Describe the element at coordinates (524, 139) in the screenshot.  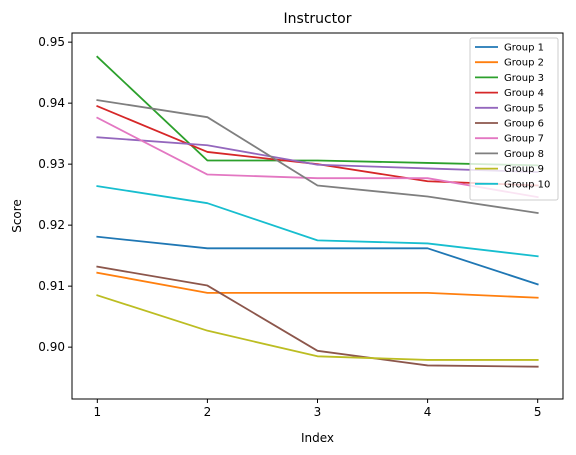
I see `legend-label-group-7: Group 7` at that location.